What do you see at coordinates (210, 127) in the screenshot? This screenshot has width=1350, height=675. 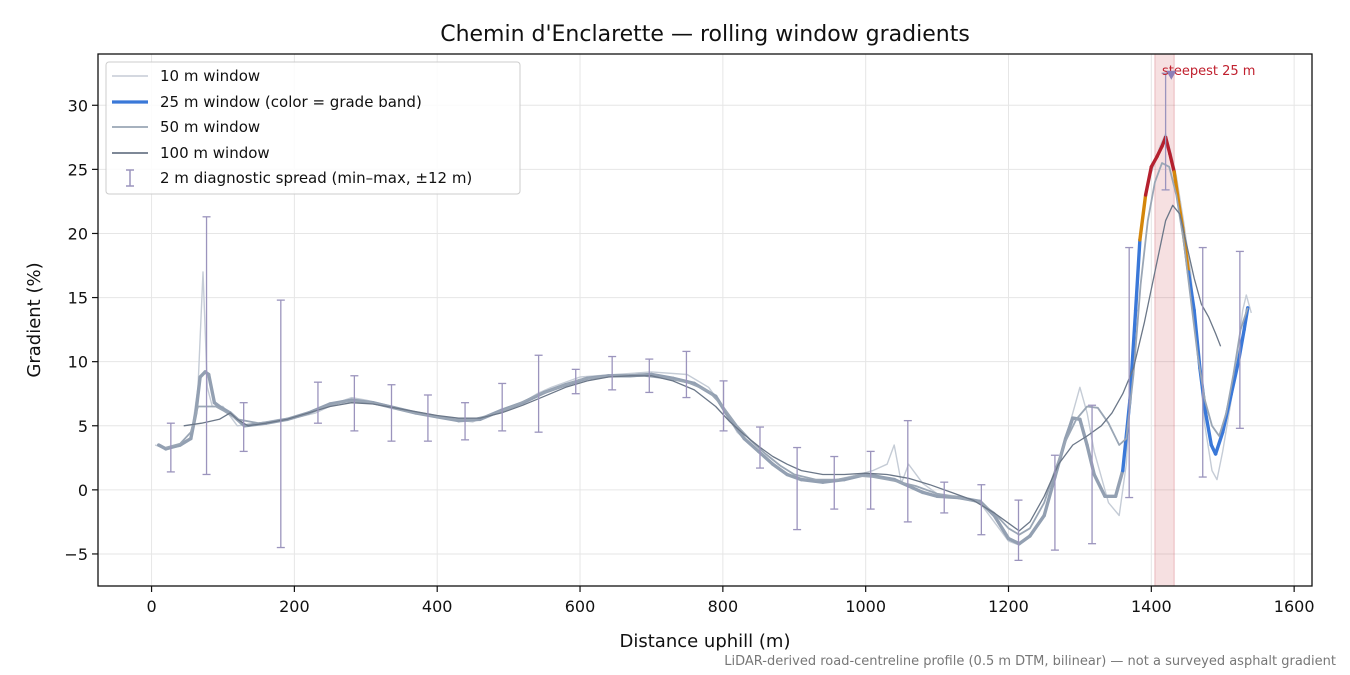 I see `legend-label: 50 m window` at bounding box center [210, 127].